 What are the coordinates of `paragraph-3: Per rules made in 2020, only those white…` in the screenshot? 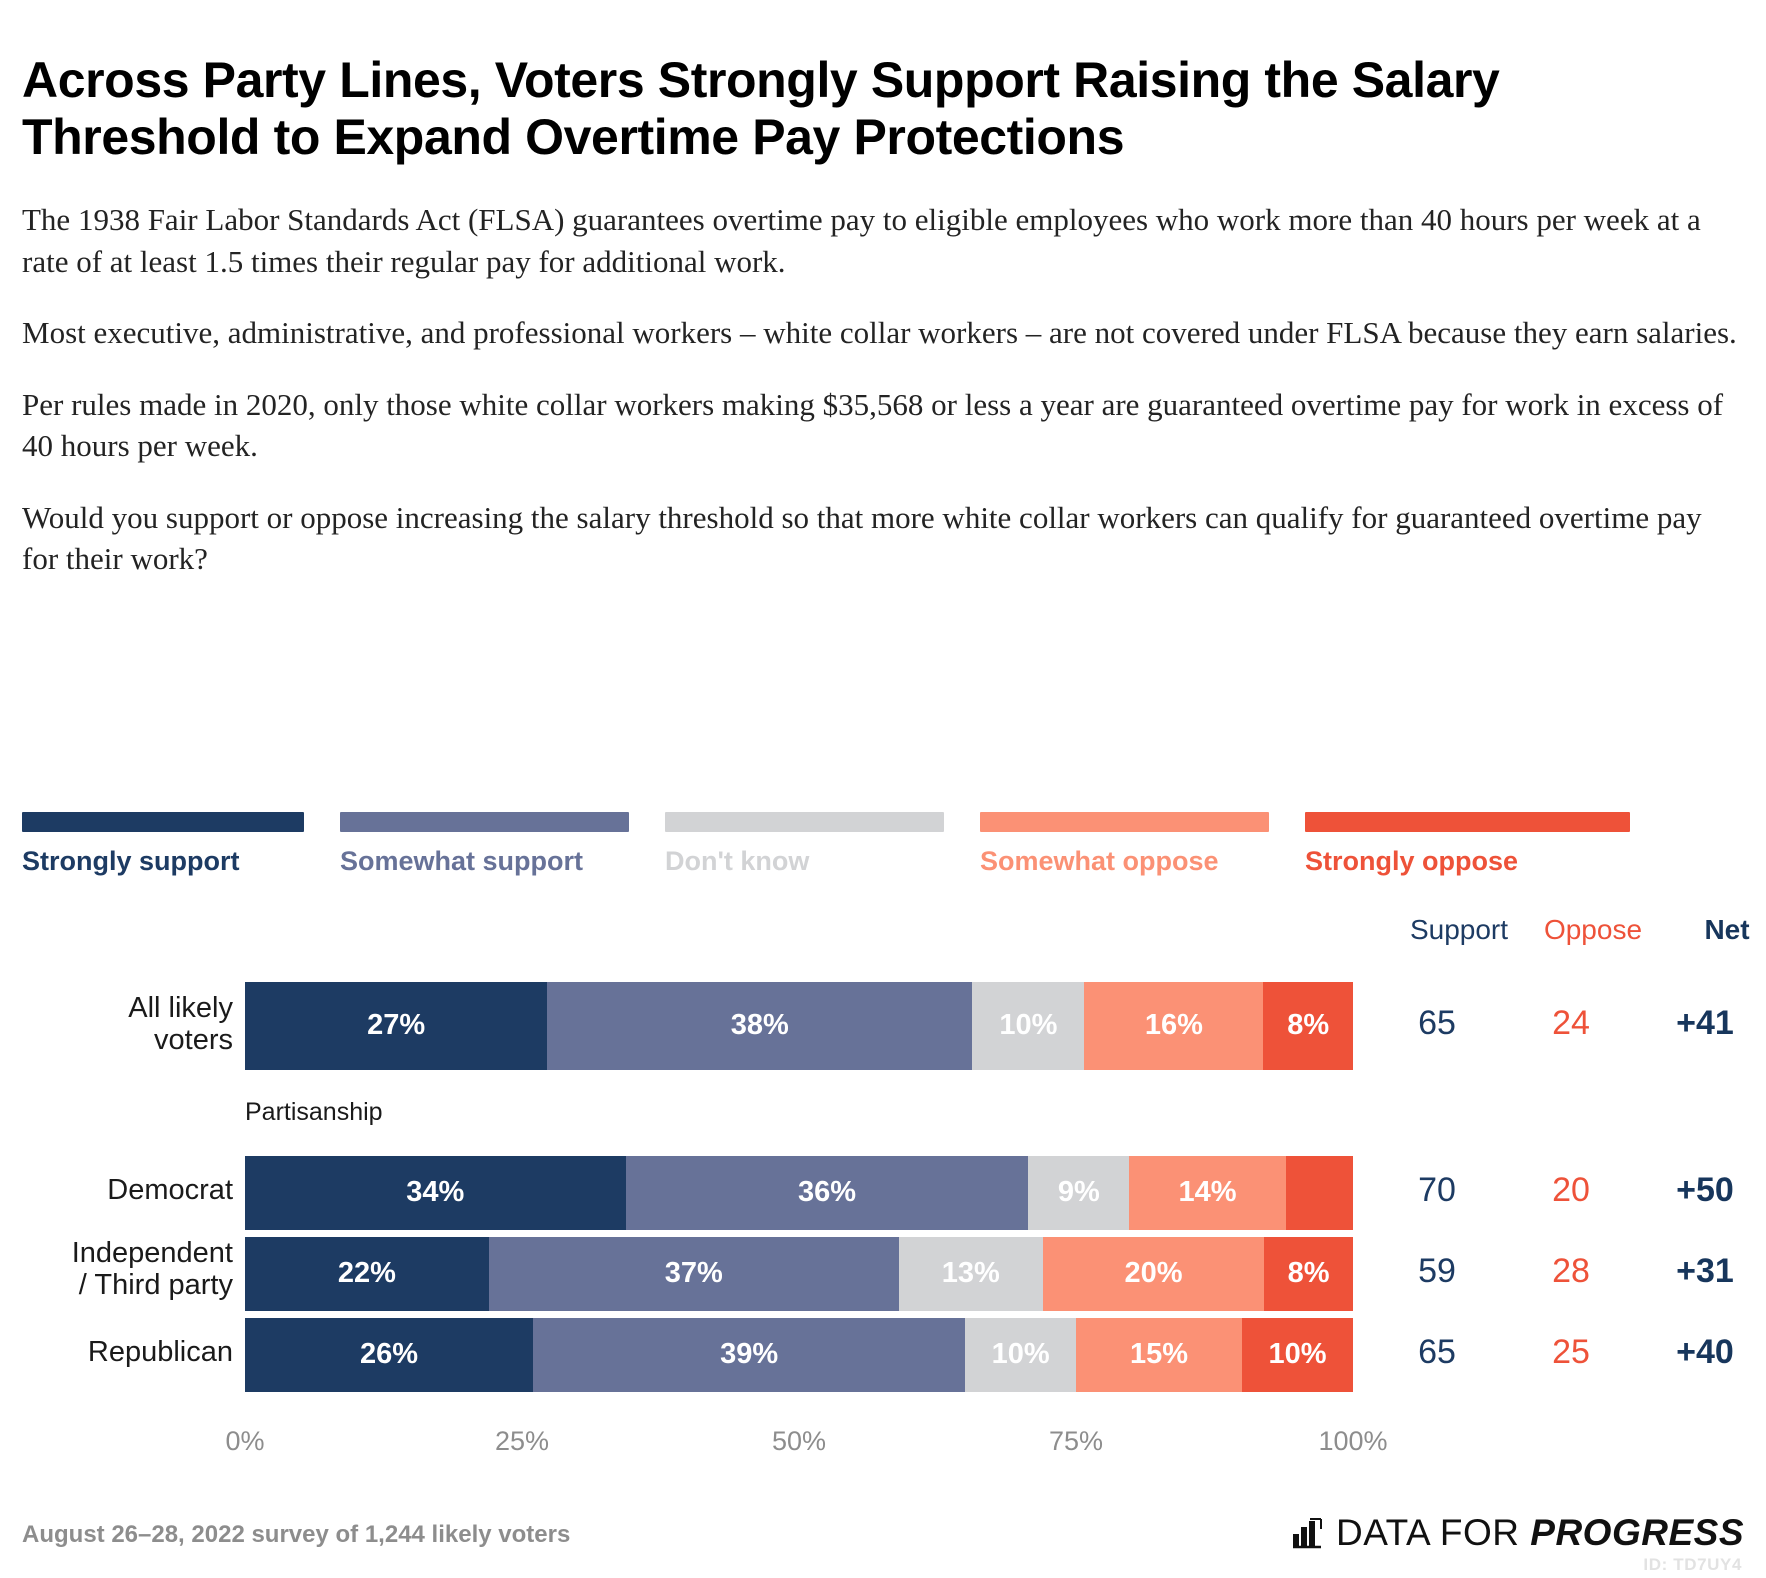 It's located at (873, 425).